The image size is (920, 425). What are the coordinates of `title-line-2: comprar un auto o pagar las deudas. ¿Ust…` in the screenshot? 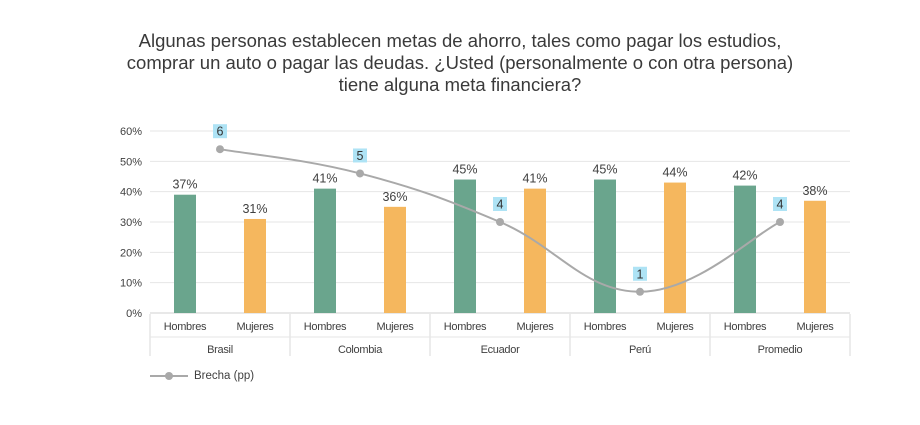 It's located at (460, 62).